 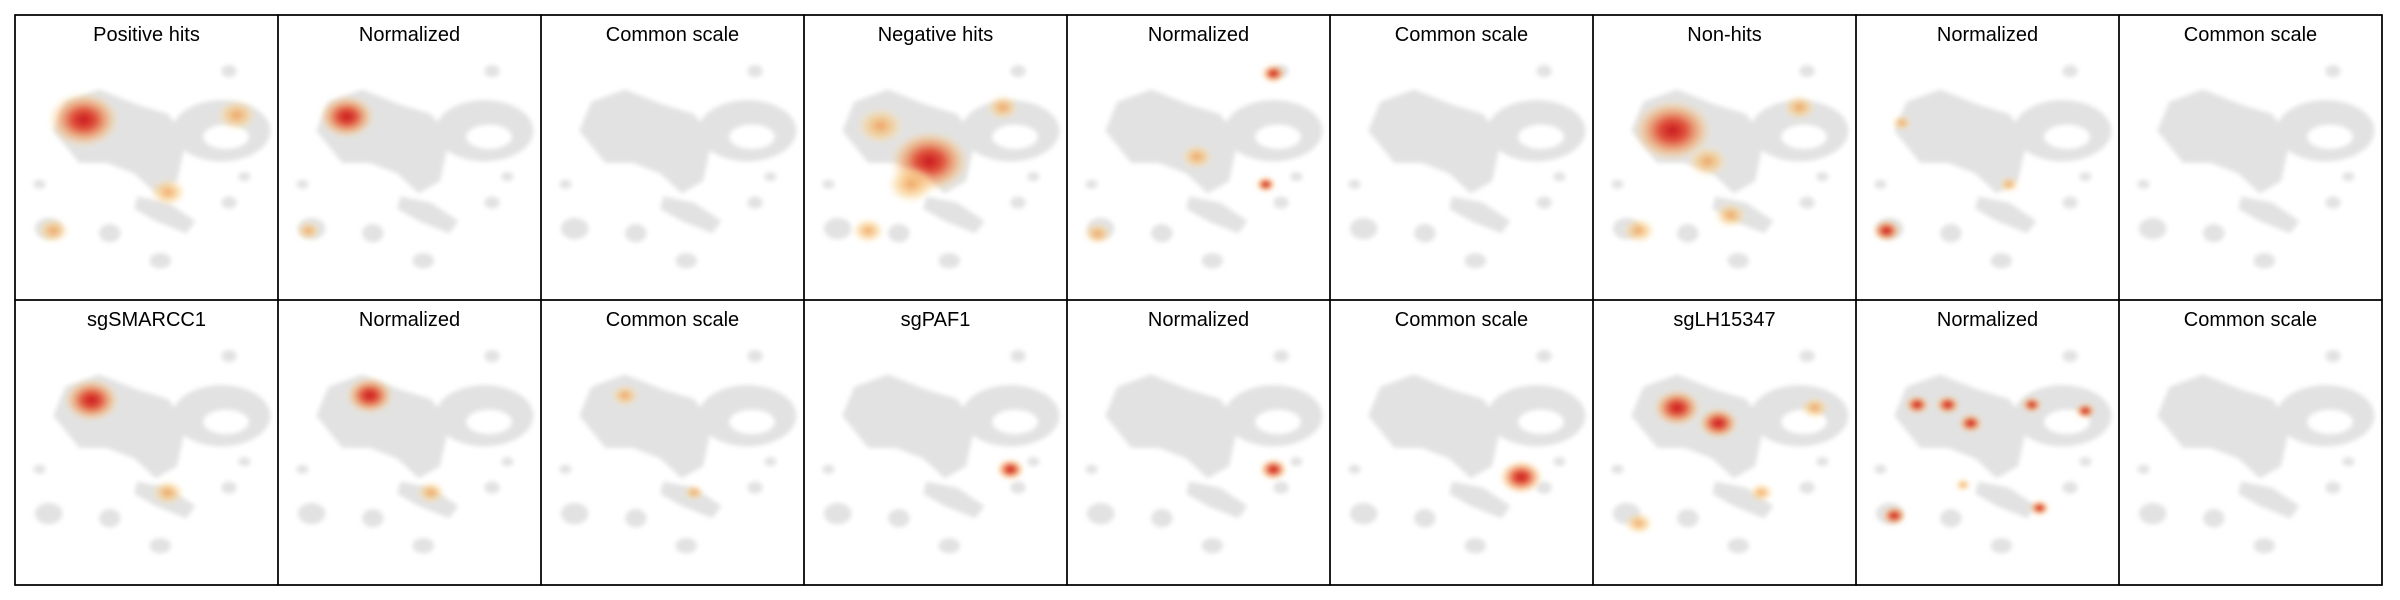 What do you see at coordinates (936, 35) in the screenshot?
I see `panel-title: Negative hits` at bounding box center [936, 35].